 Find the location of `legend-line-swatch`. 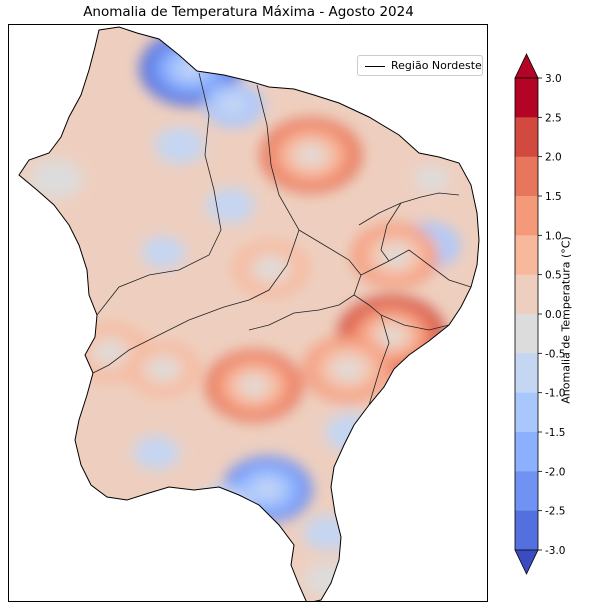

legend-line-swatch is located at coordinates (375, 66).